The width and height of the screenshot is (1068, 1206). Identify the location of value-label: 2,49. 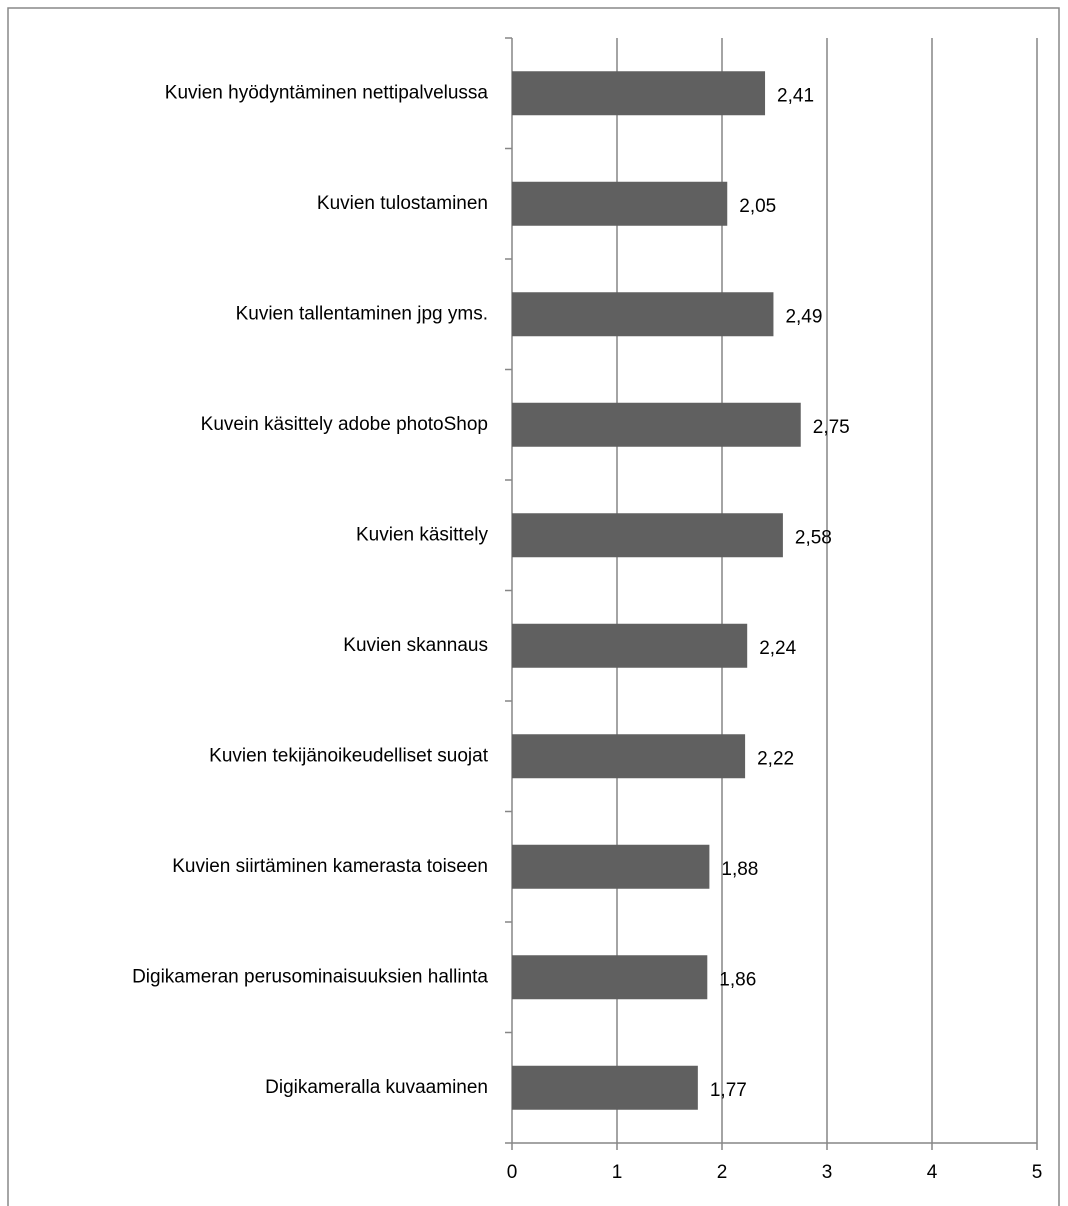
(803, 316).